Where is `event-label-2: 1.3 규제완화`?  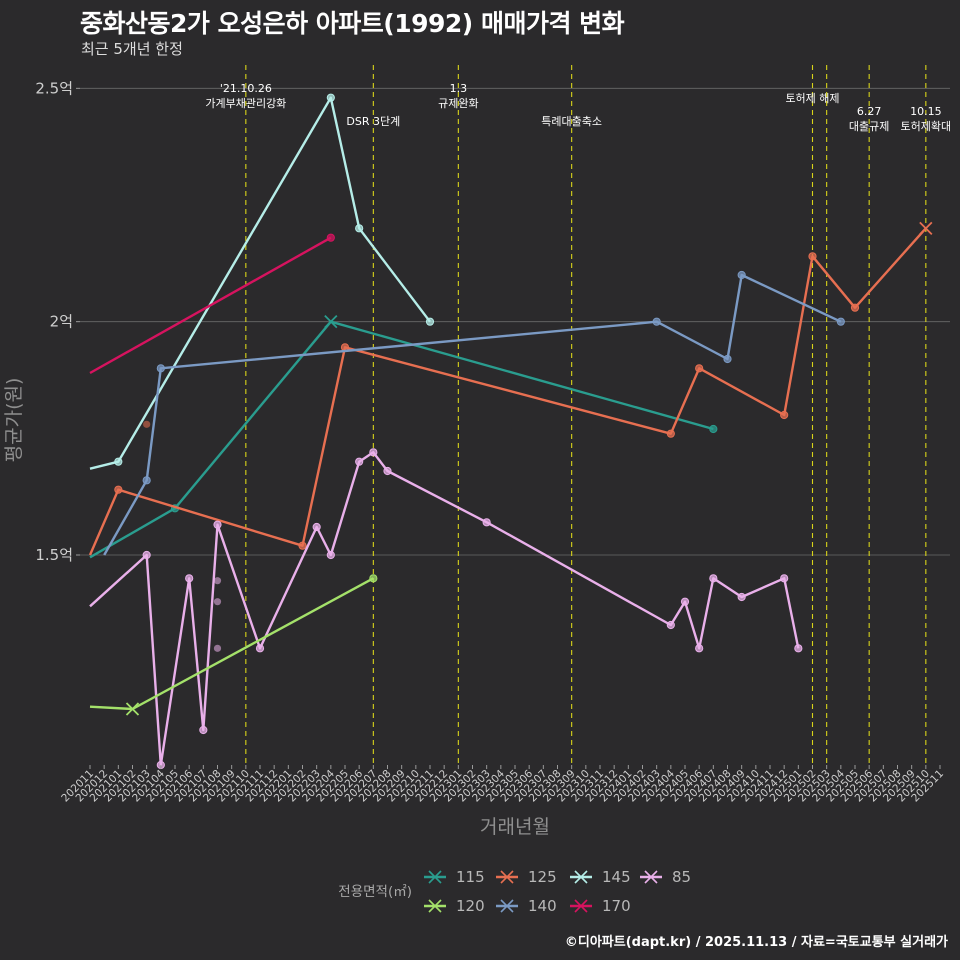 event-label-2: 1.3 규제완화 is located at coordinates (458, 96).